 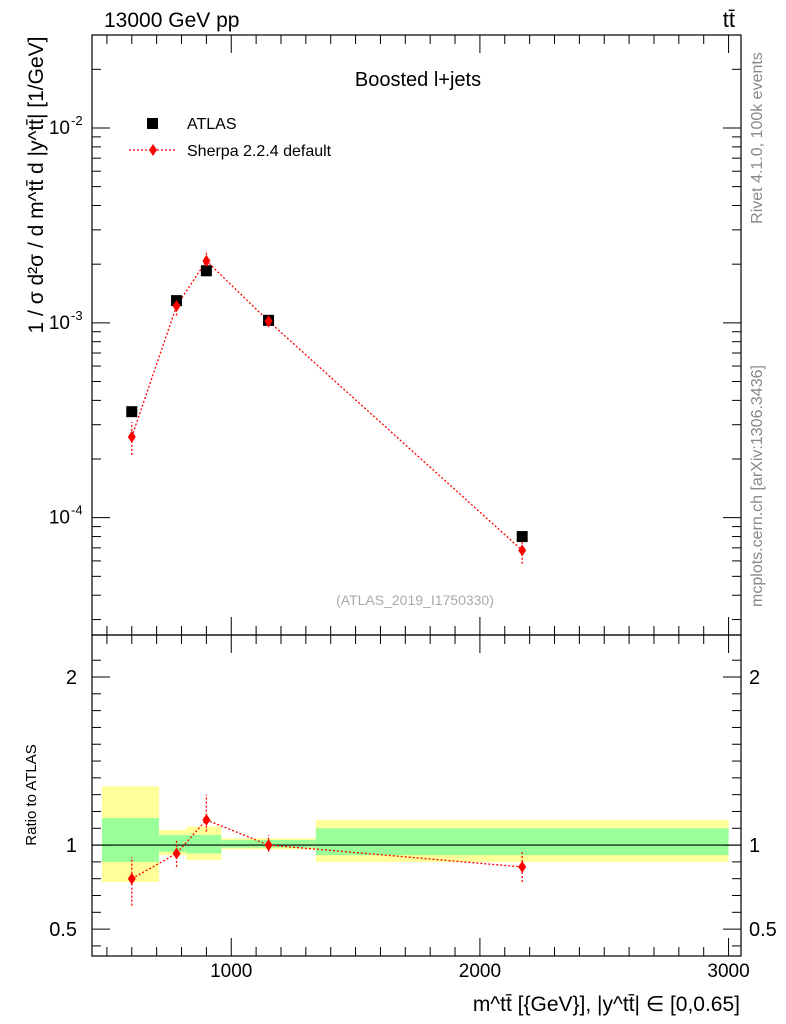 I want to click on x-axis-label: m^tt̄ [{GeV}], |y^tt̄| ∈ [0,0.65], so click(x=606, y=1004).